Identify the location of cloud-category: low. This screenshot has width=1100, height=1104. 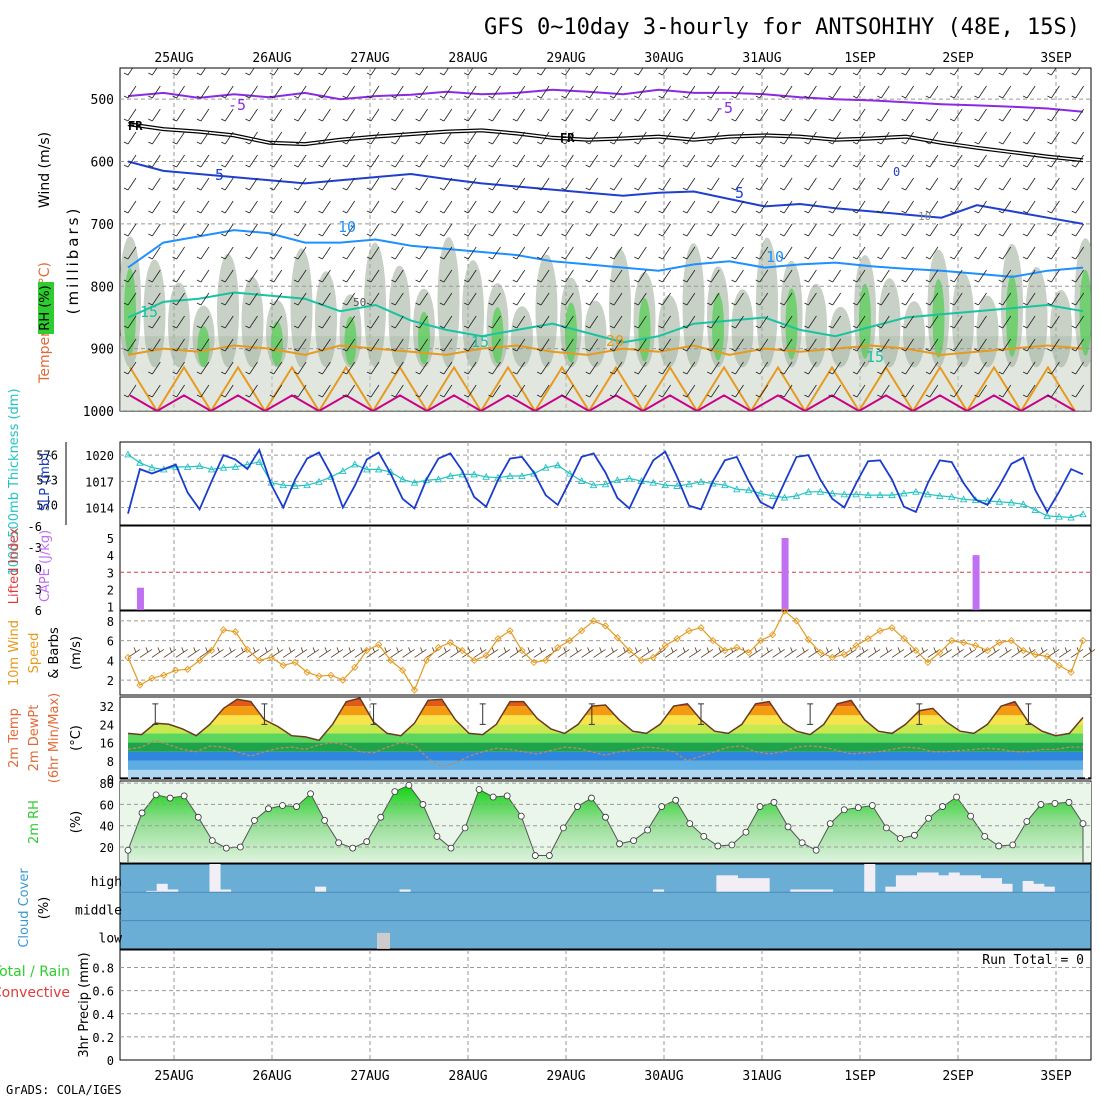
(111, 939).